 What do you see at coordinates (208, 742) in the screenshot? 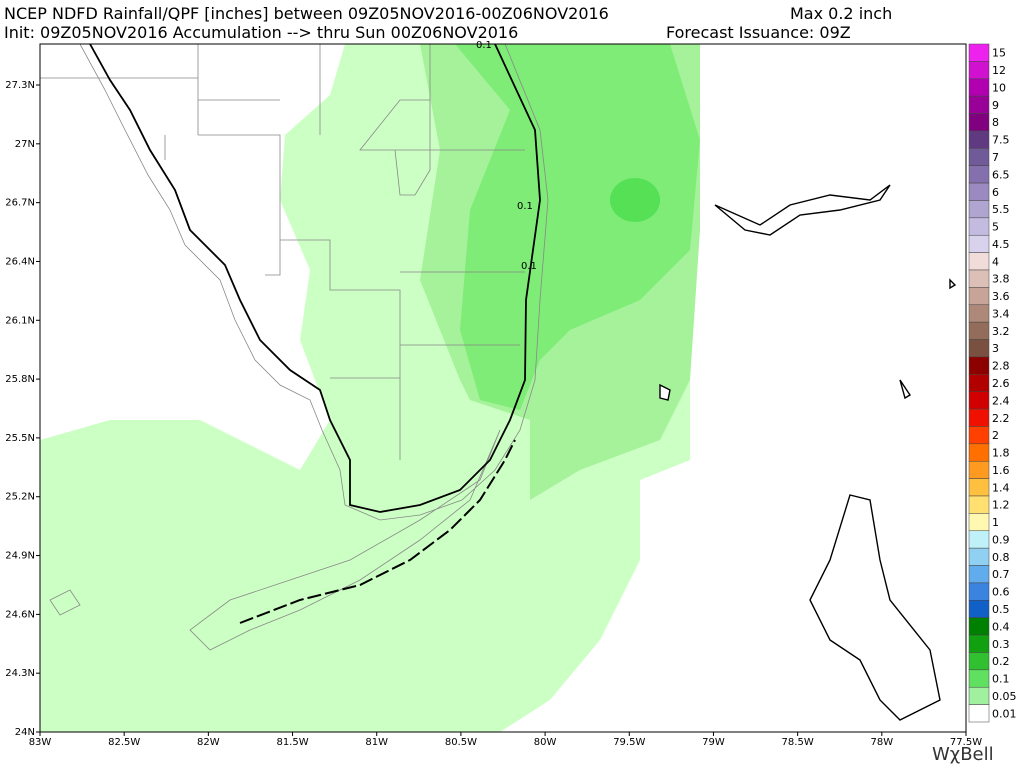
I see `lon-label: 82W` at bounding box center [208, 742].